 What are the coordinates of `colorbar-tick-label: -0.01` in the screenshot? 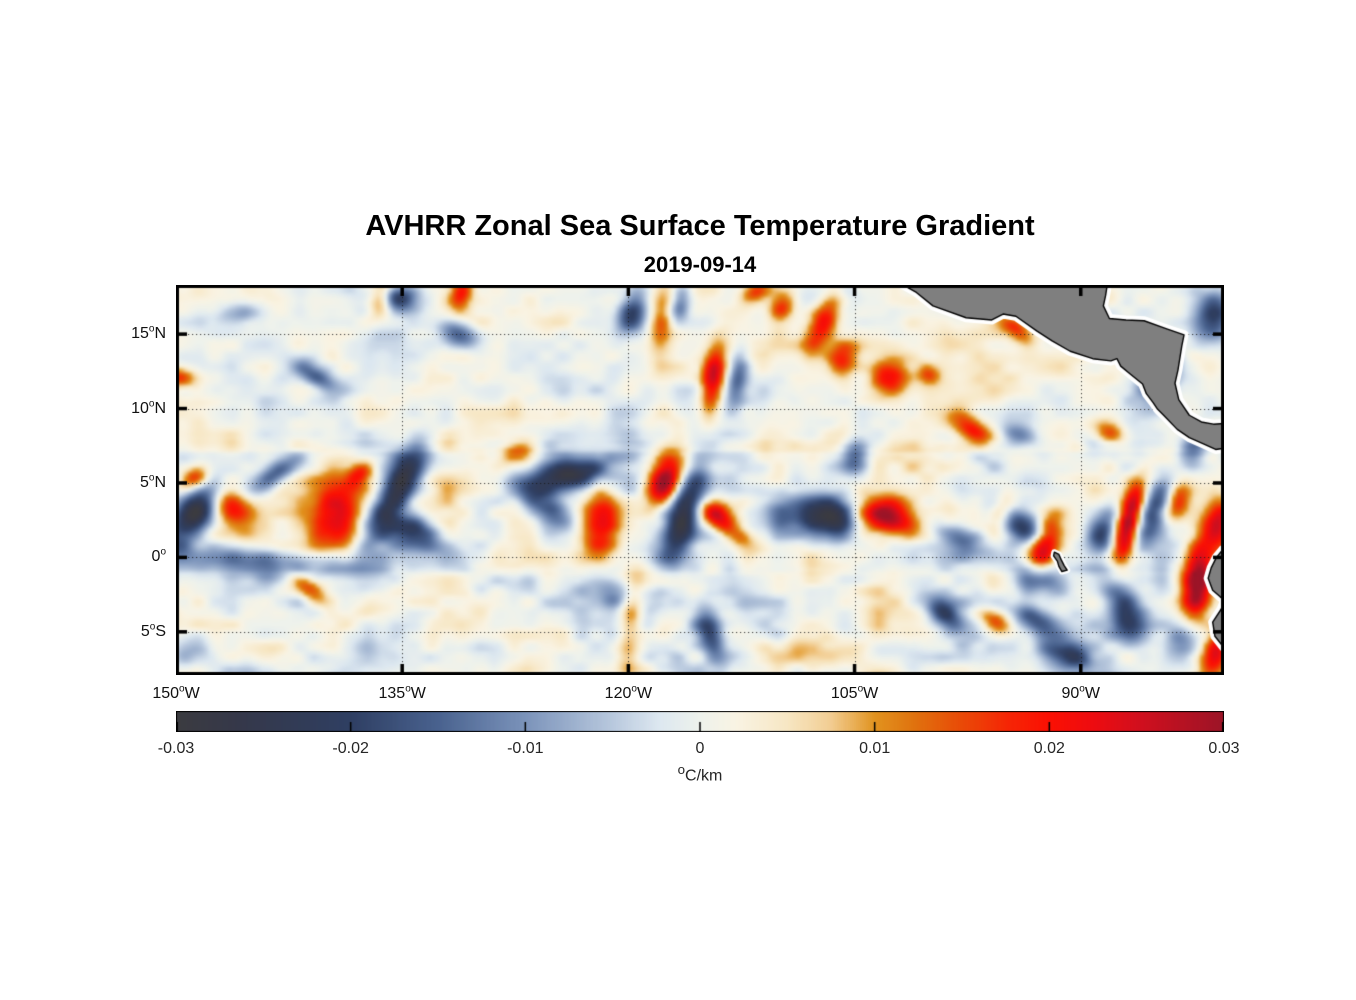 It's located at (525, 748).